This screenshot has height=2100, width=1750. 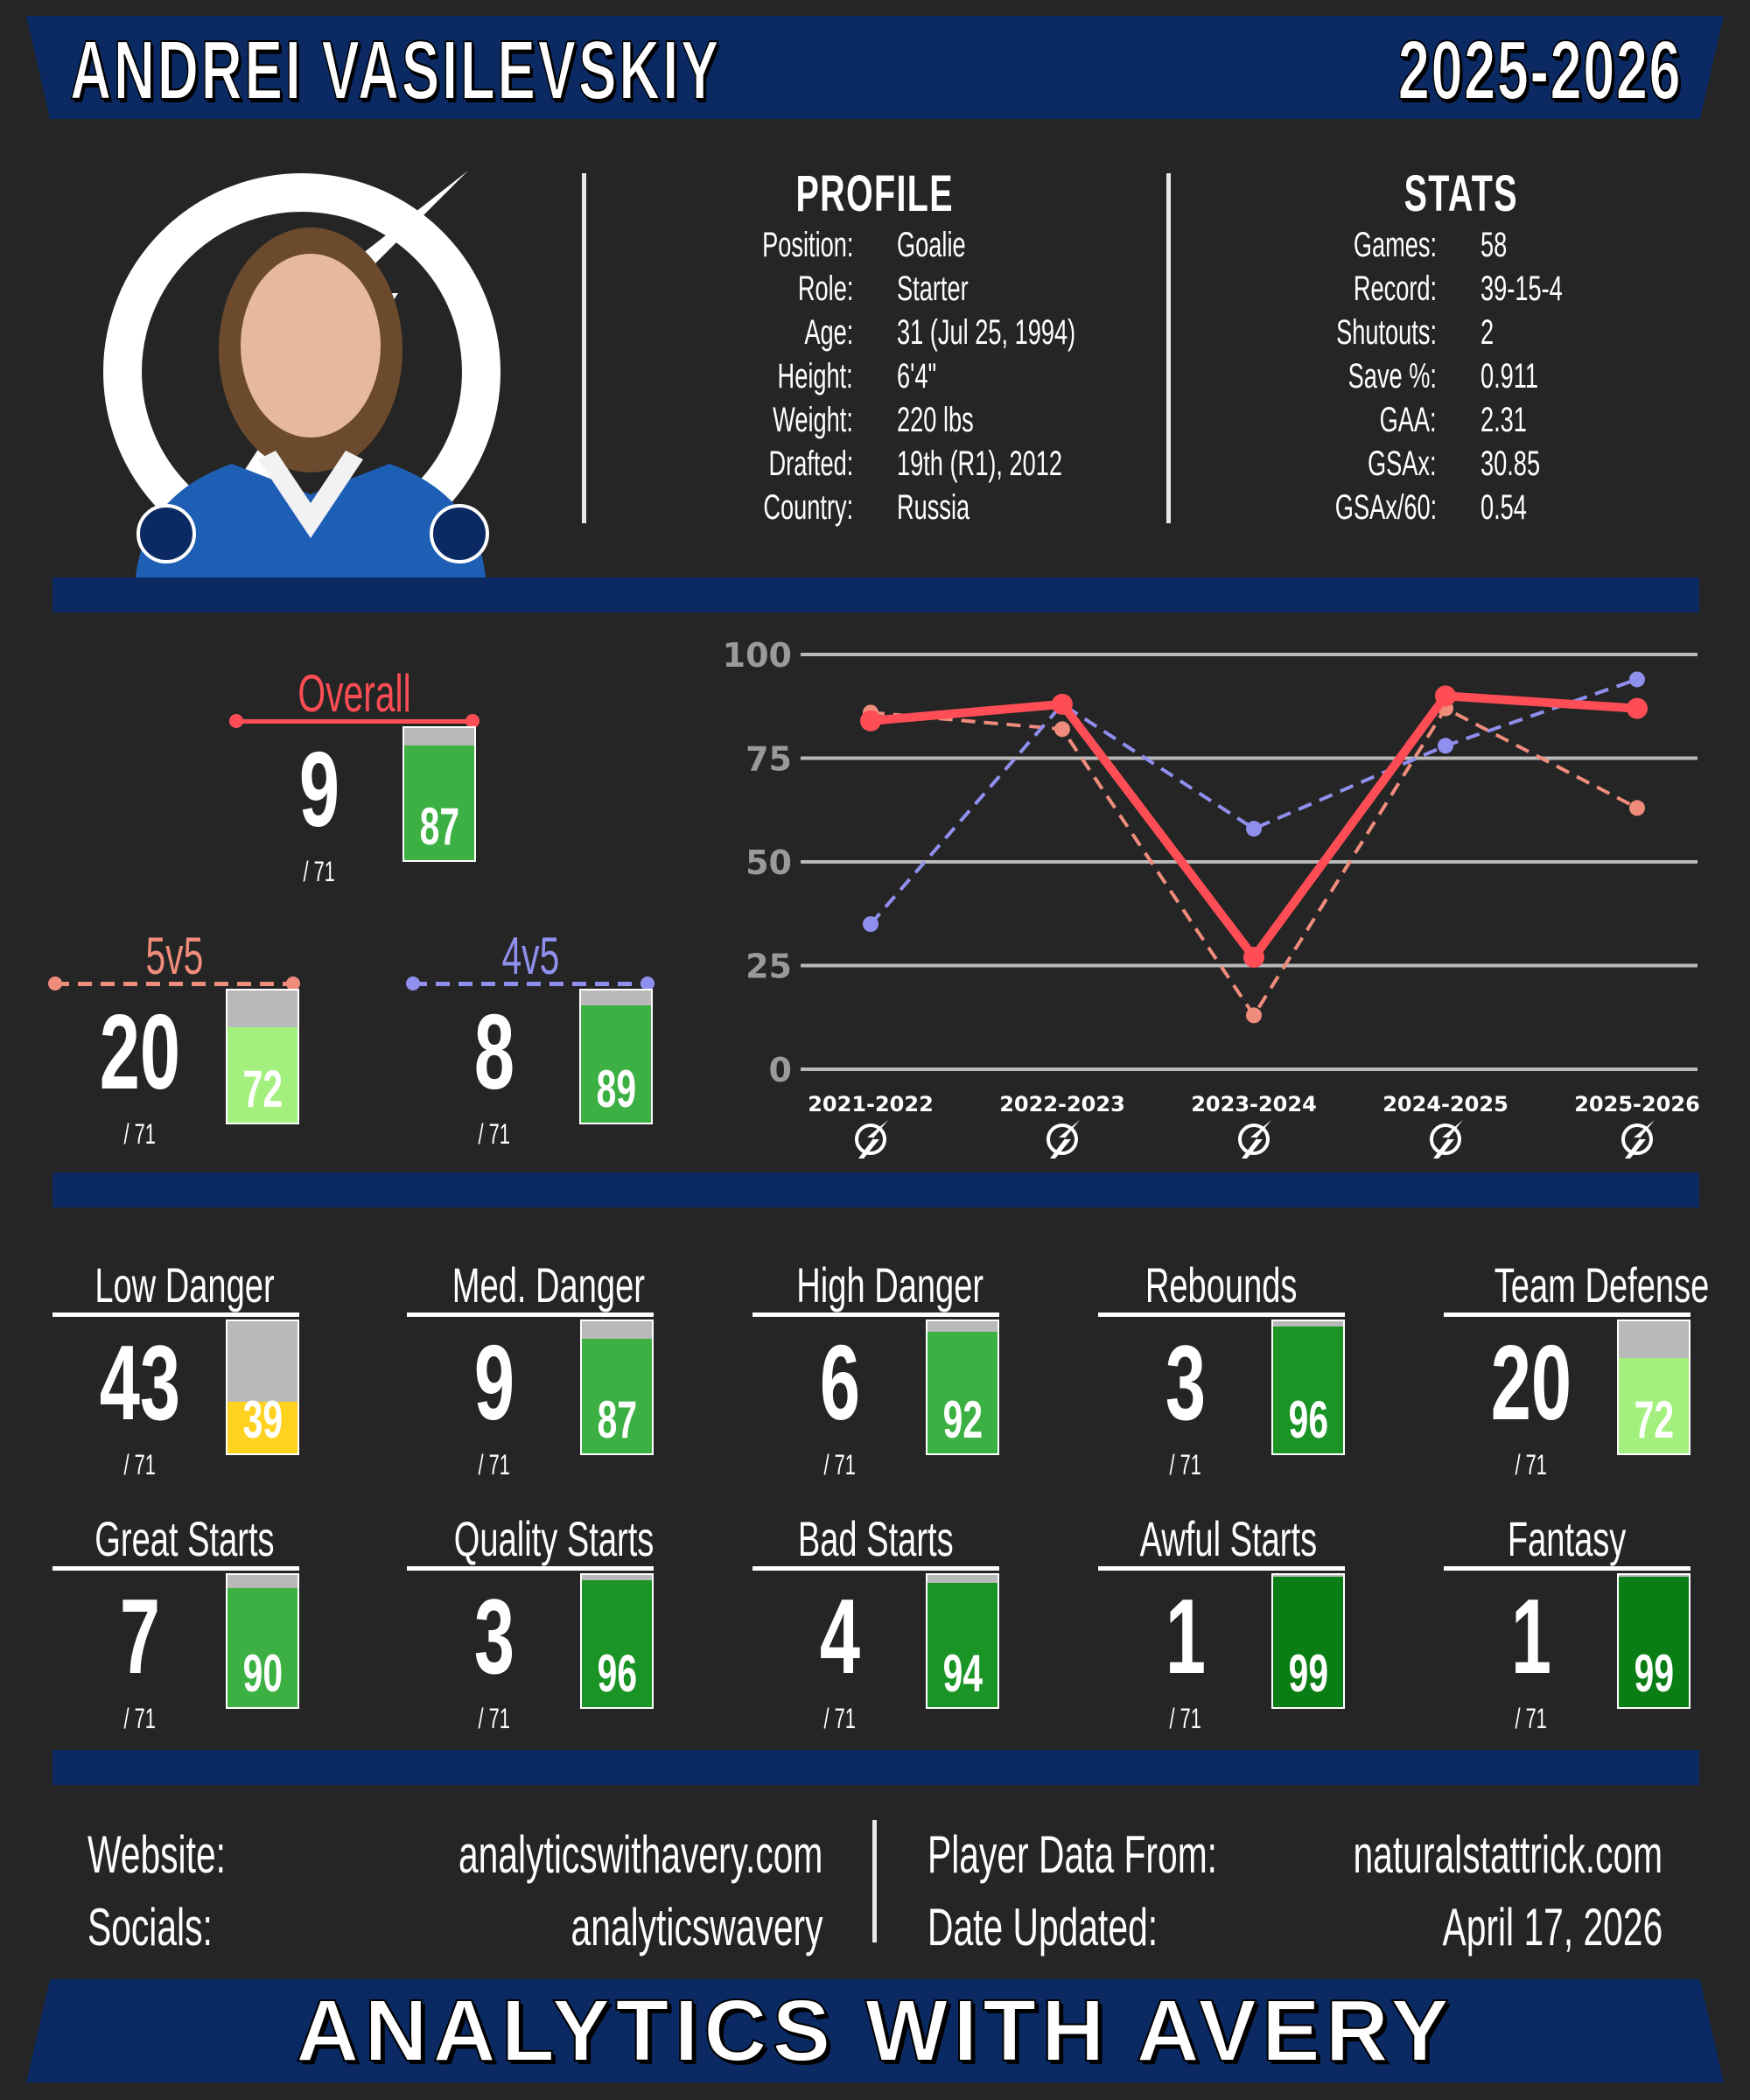 What do you see at coordinates (473, 721) in the screenshot?
I see `overall-underline-dot-right` at bounding box center [473, 721].